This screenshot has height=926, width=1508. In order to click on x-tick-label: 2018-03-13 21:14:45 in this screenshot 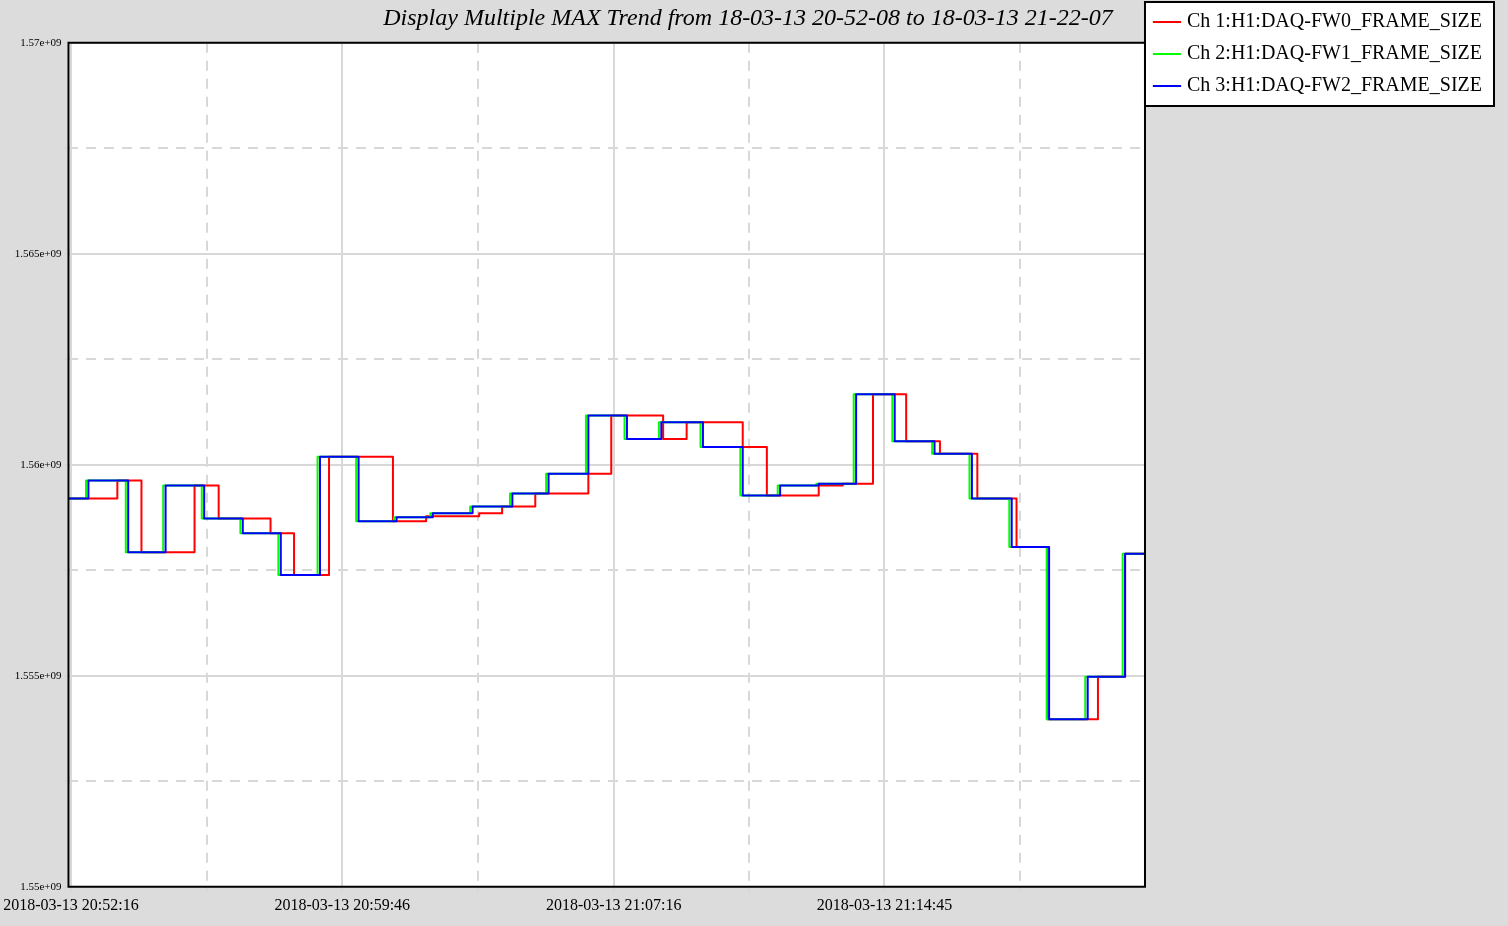, I will do `click(884, 904)`.